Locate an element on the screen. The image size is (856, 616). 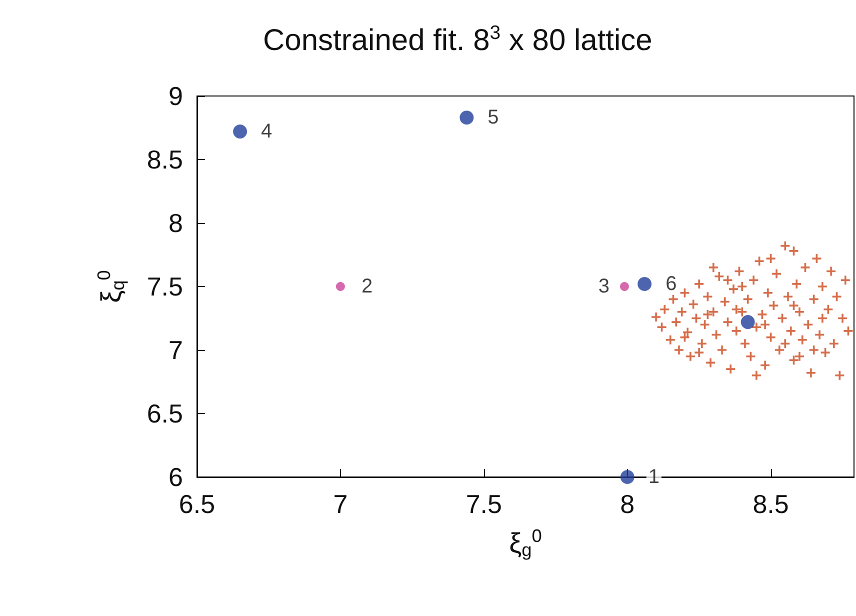
x-tick-label: 8 is located at coordinates (627, 504).